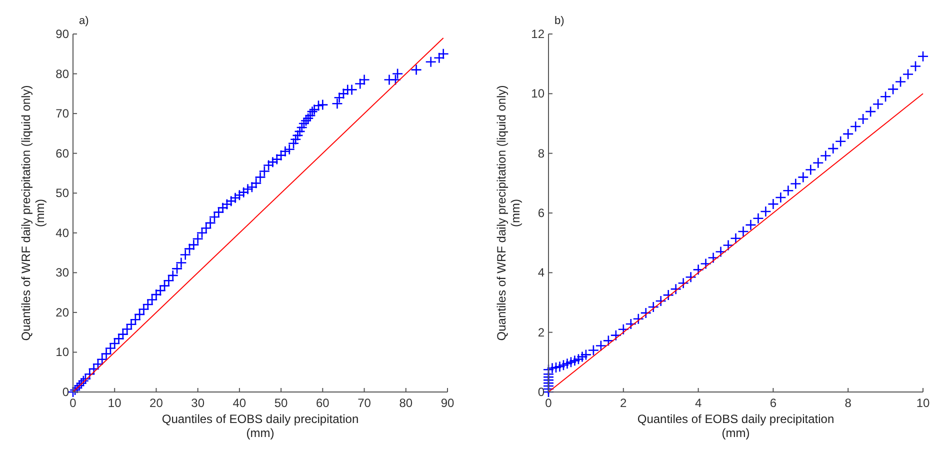 The height and width of the screenshot is (452, 947). Describe the element at coordinates (541, 332) in the screenshot. I see `y-tick-label: 2` at that location.